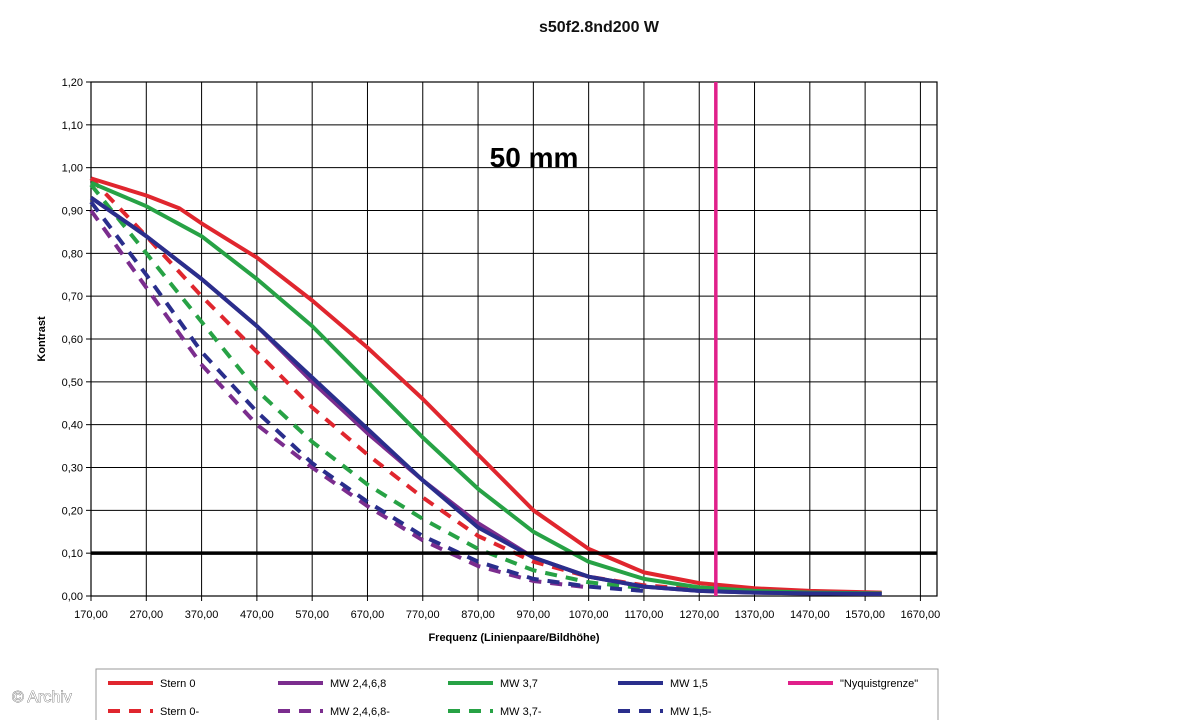  Describe the element at coordinates (72, 511) in the screenshot. I see `y-tick-label: 0,20` at that location.